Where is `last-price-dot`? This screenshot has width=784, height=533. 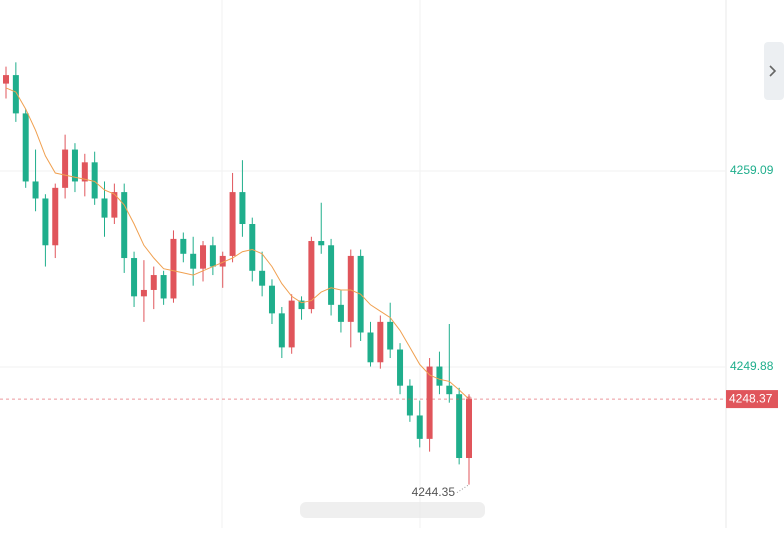
last-price-dot is located at coordinates (469, 399).